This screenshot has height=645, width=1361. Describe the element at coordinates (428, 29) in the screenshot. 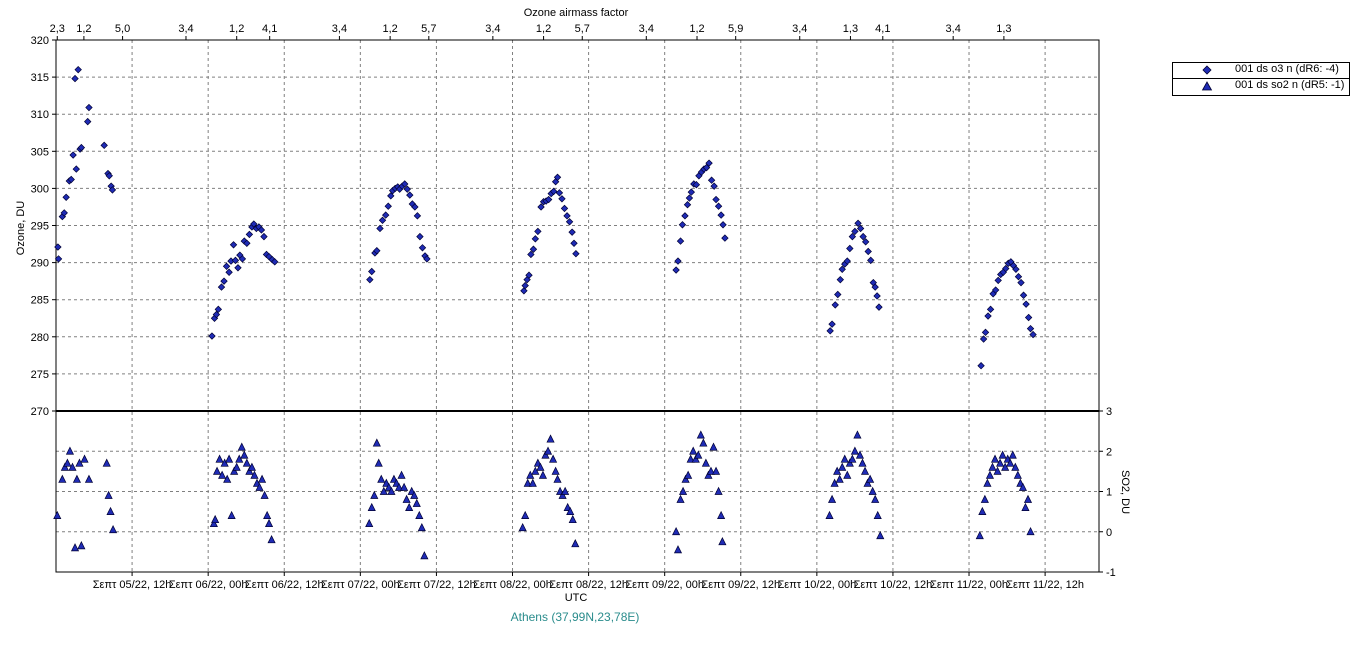

I see `top-tick-label: 5,7` at that location.